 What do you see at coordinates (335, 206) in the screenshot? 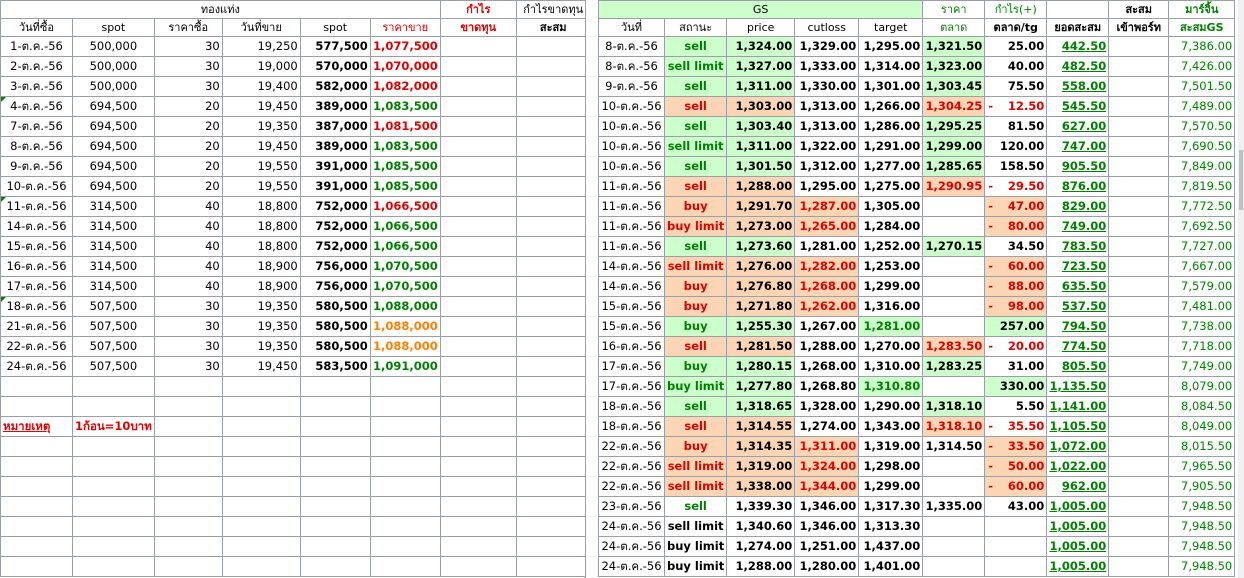
I see `spot2-cell: 752,000` at bounding box center [335, 206].